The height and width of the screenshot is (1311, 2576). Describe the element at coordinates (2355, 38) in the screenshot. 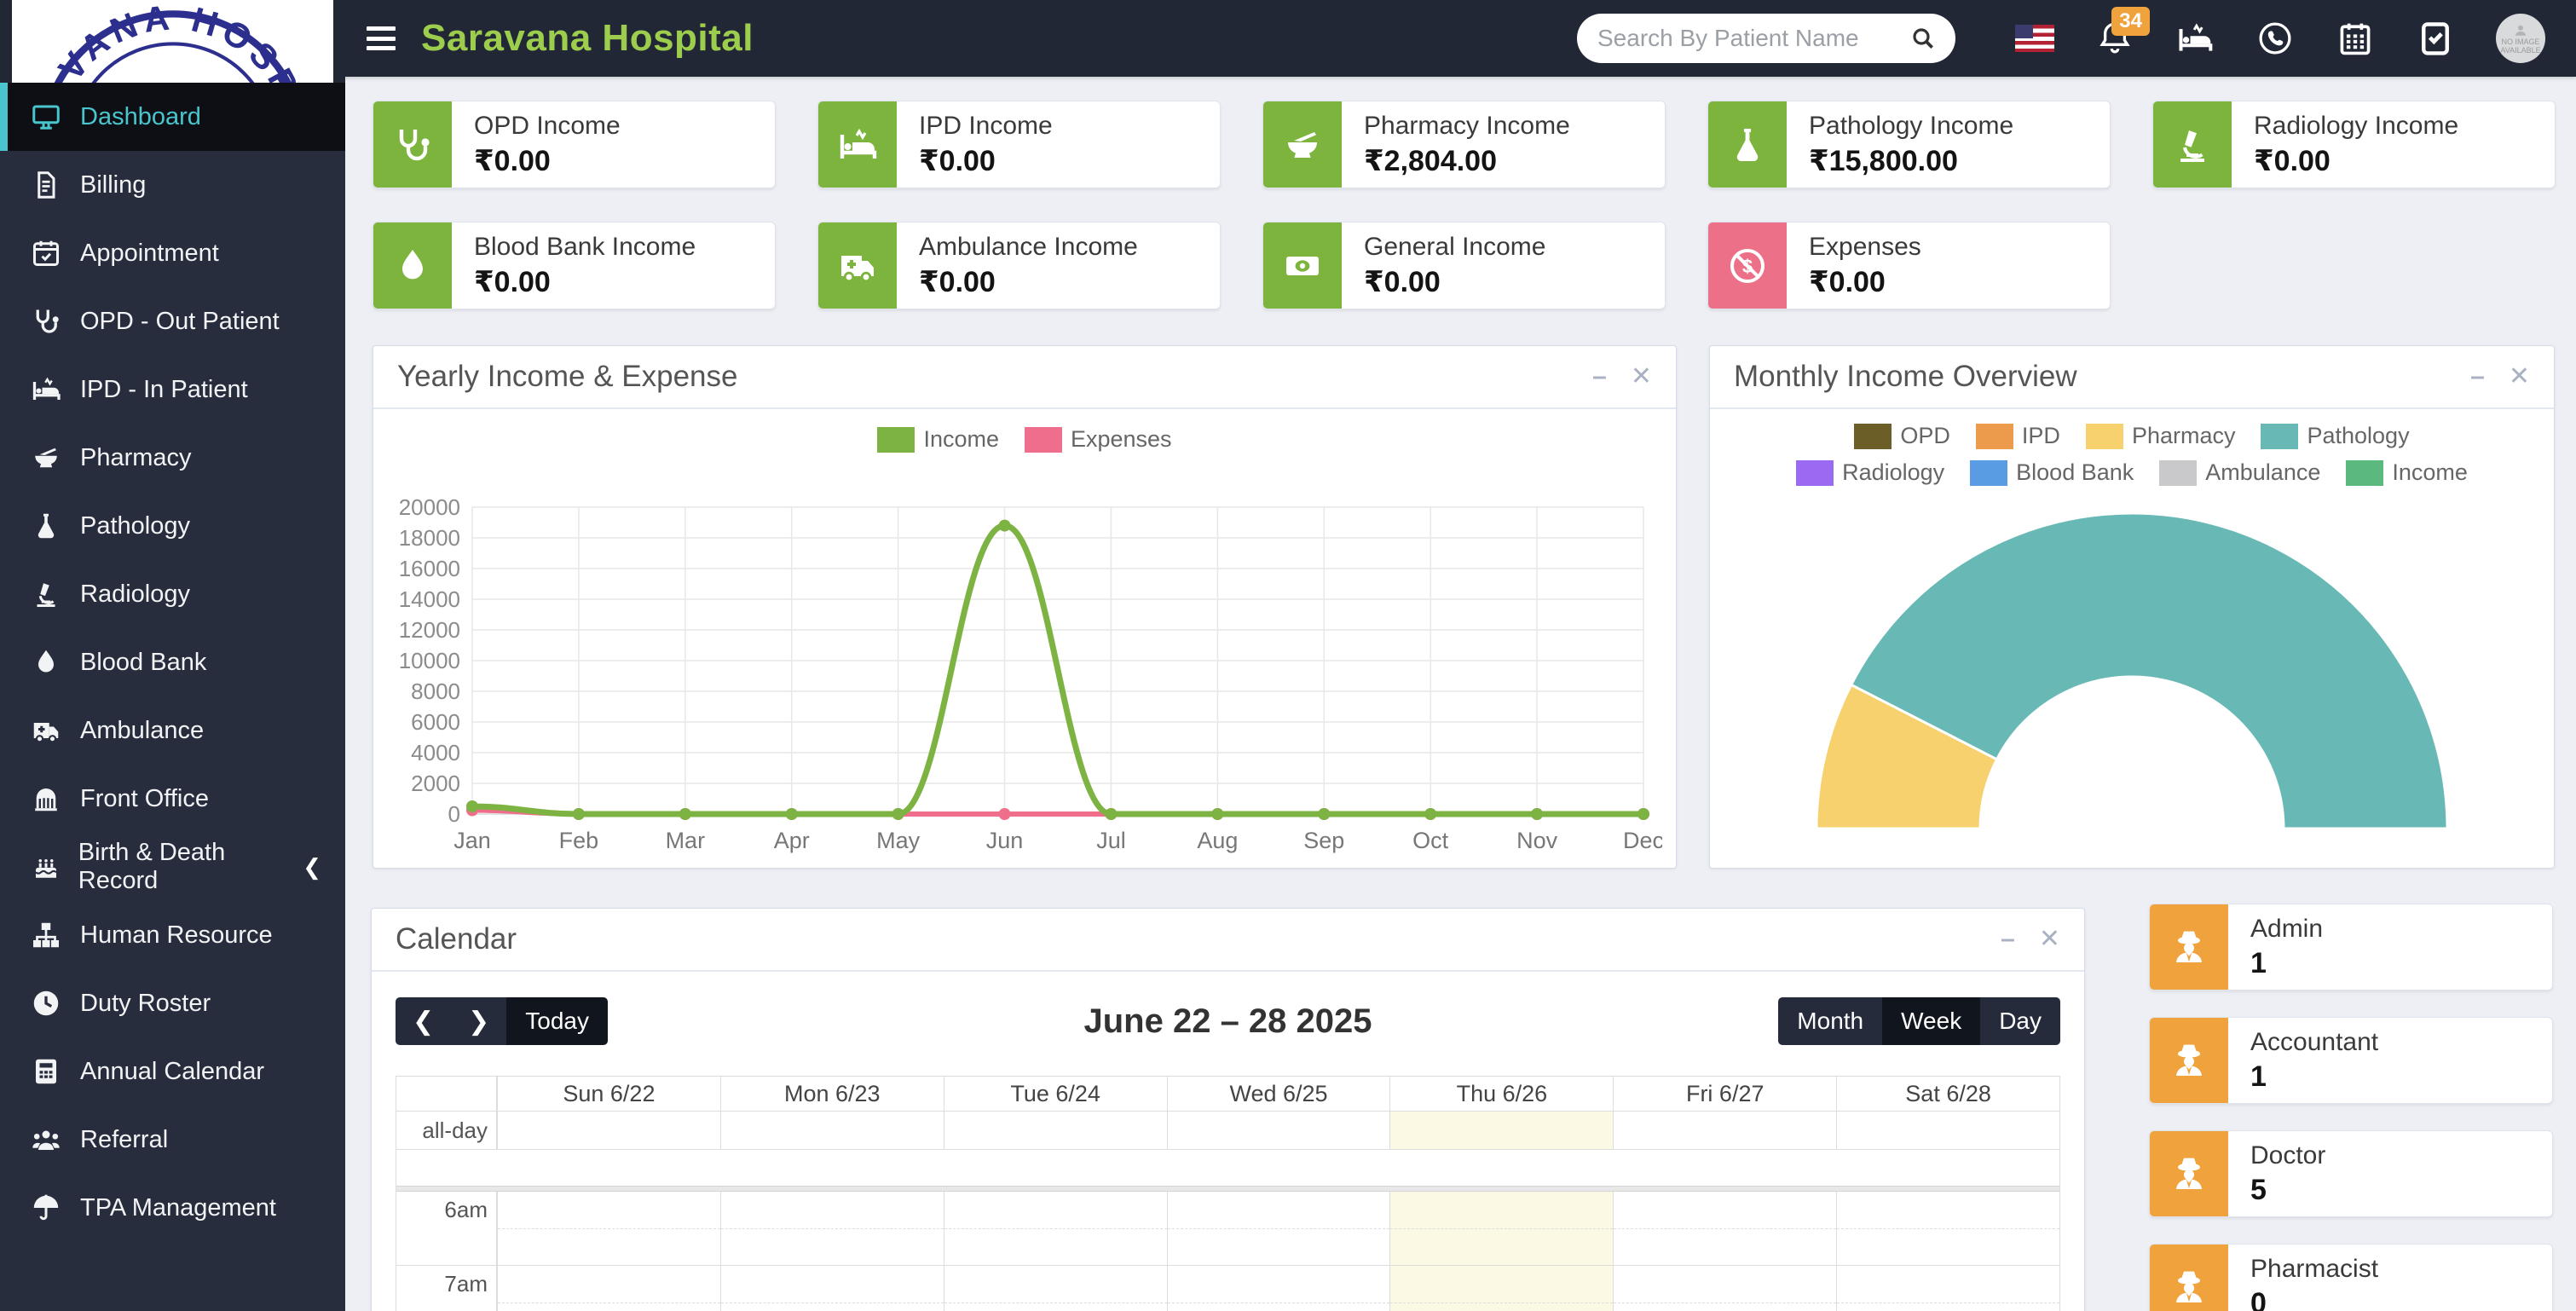

I see `calendar-icon` at that location.